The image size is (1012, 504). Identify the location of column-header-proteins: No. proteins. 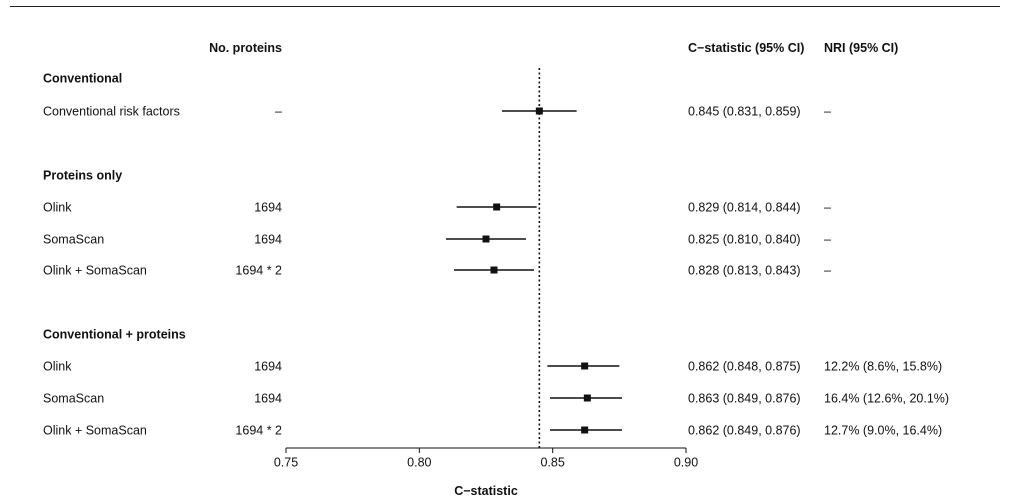
(245, 48).